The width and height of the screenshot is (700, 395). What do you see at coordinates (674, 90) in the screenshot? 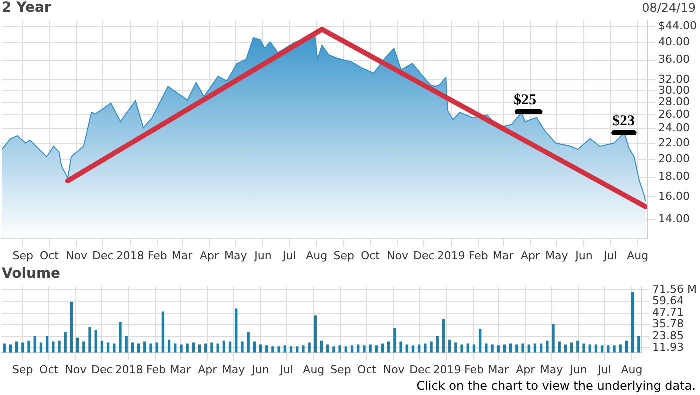
I see `y-tick-label: 30.00` at bounding box center [674, 90].